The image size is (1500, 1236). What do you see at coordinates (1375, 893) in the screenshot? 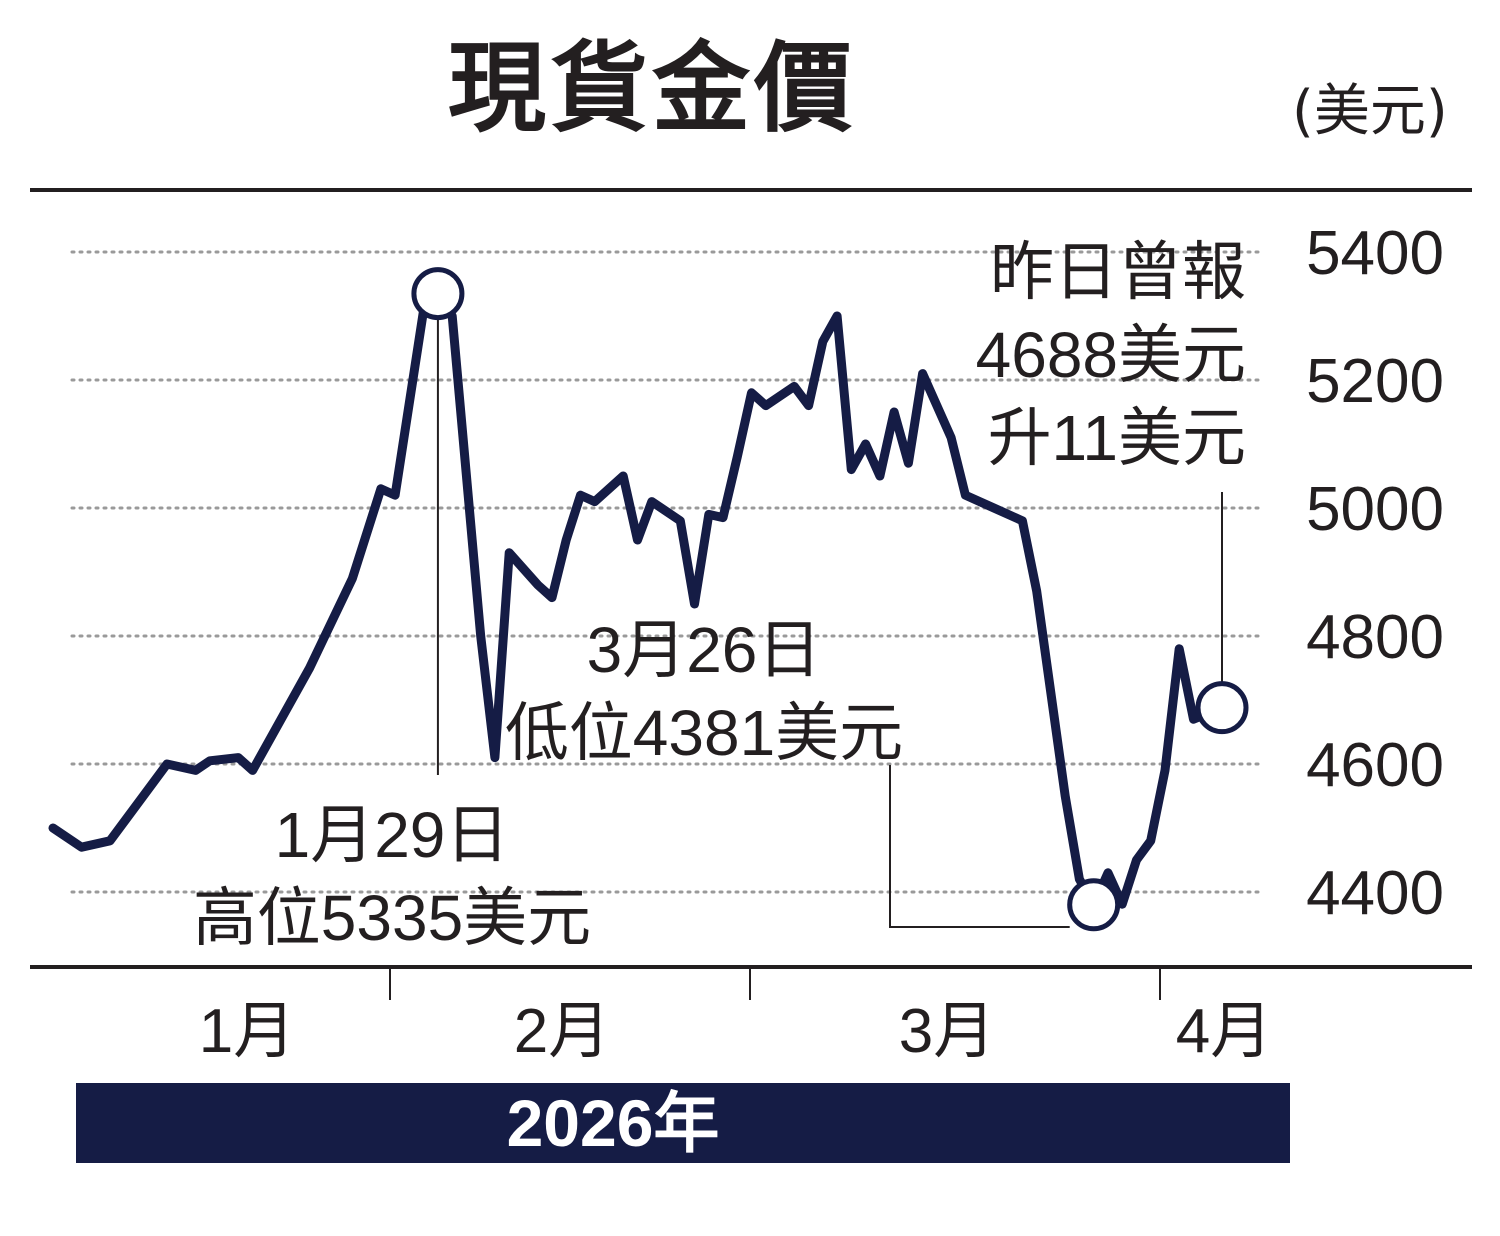
I see `y-tick-label: 4400` at bounding box center [1375, 893].